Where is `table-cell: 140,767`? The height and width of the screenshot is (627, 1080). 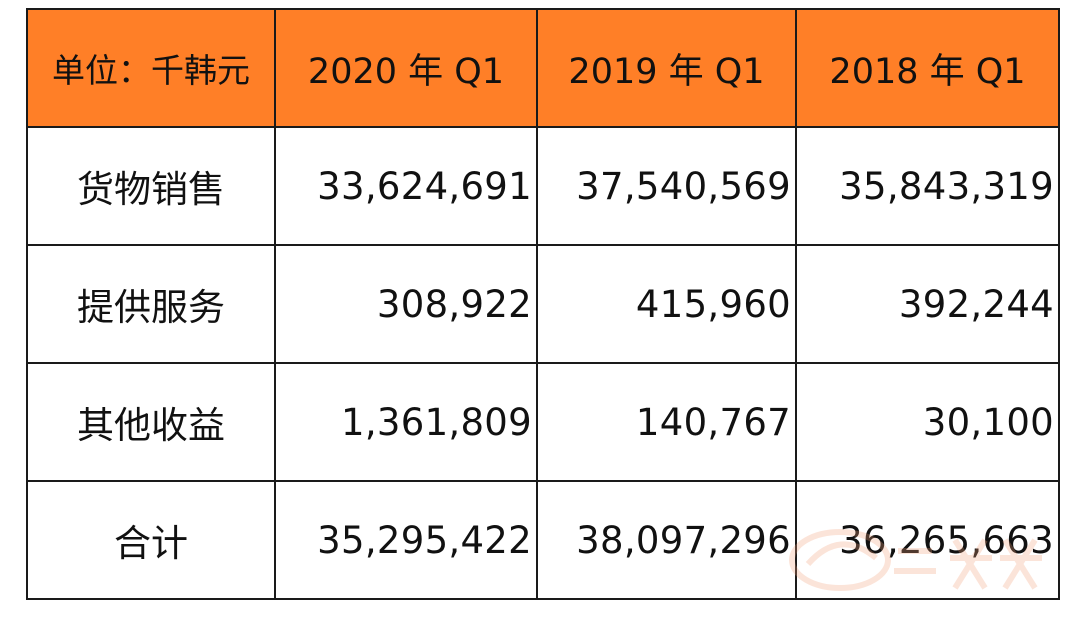 table-cell: 140,767 is located at coordinates (666, 422).